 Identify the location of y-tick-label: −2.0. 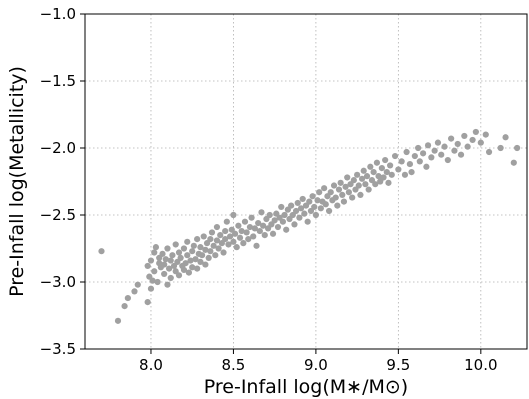
(58, 148).